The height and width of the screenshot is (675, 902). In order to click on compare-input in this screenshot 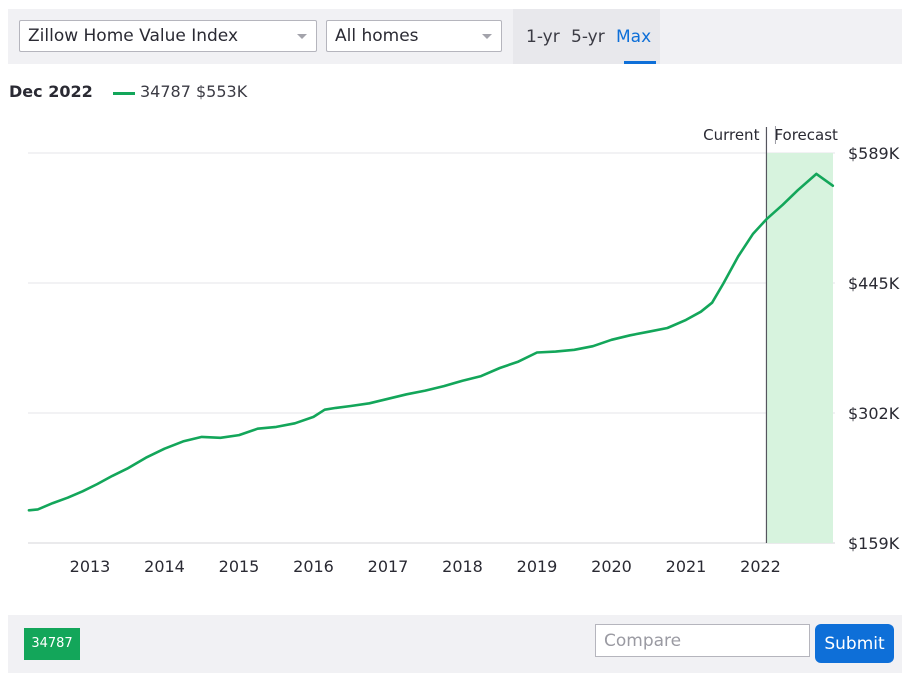, I will do `click(702, 640)`.